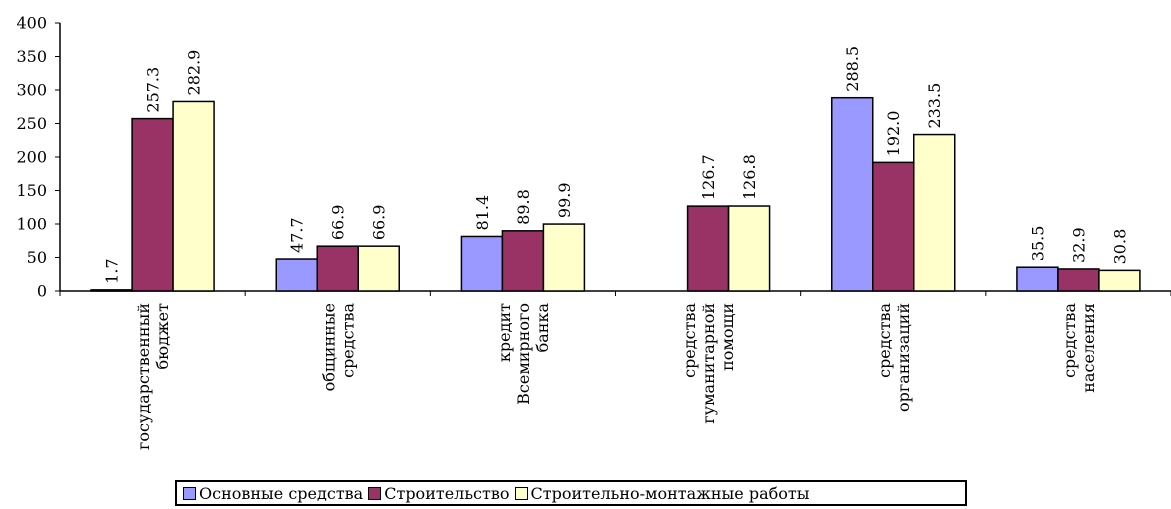  Describe the element at coordinates (903, 357) in the screenshot. I see `category-label: организаций` at that location.